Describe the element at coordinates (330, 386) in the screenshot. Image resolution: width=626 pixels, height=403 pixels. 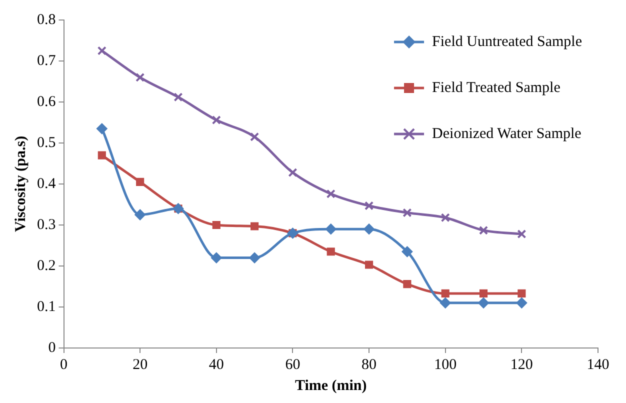
I see `x-axis-title: Time (min)` at that location.